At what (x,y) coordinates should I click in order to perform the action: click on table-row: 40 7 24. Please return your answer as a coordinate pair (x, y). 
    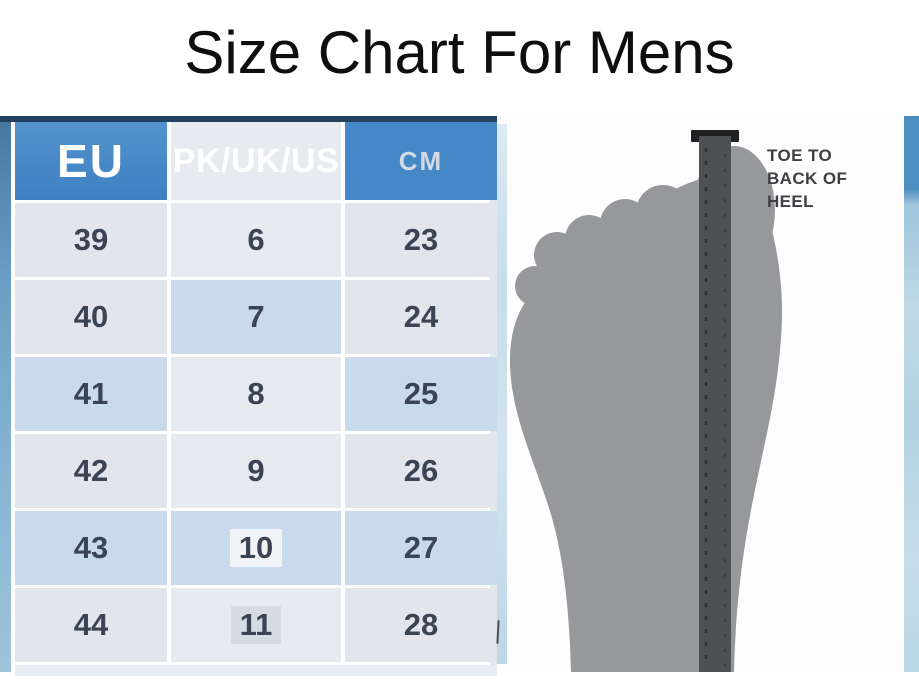
    Looking at the image, I should click on (256, 317).